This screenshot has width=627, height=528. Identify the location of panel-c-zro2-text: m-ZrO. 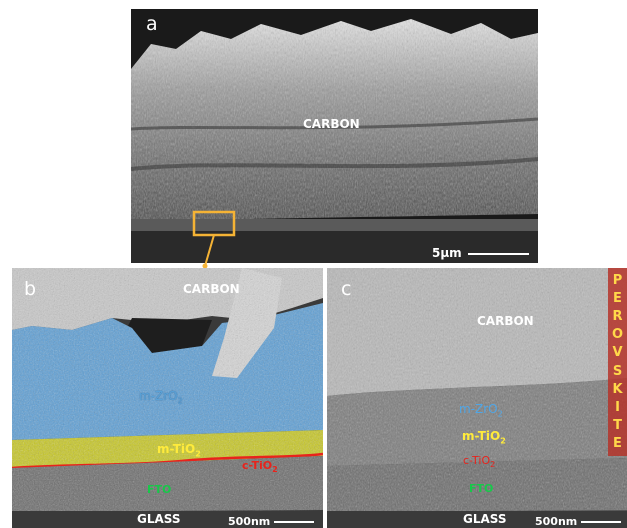
(478, 409).